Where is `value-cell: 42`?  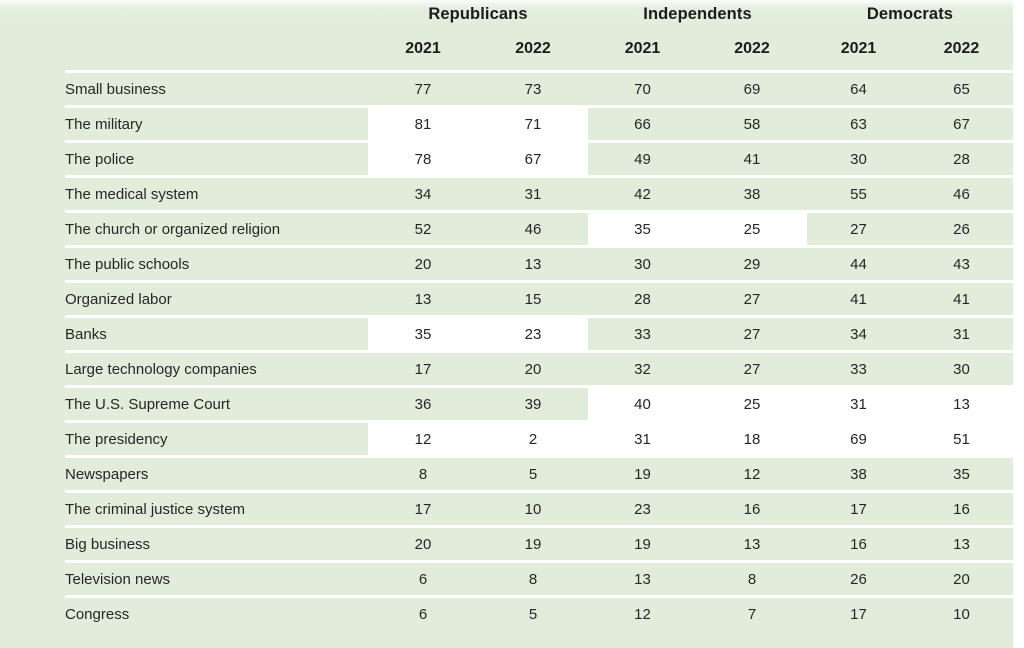 value-cell: 42 is located at coordinates (642, 194).